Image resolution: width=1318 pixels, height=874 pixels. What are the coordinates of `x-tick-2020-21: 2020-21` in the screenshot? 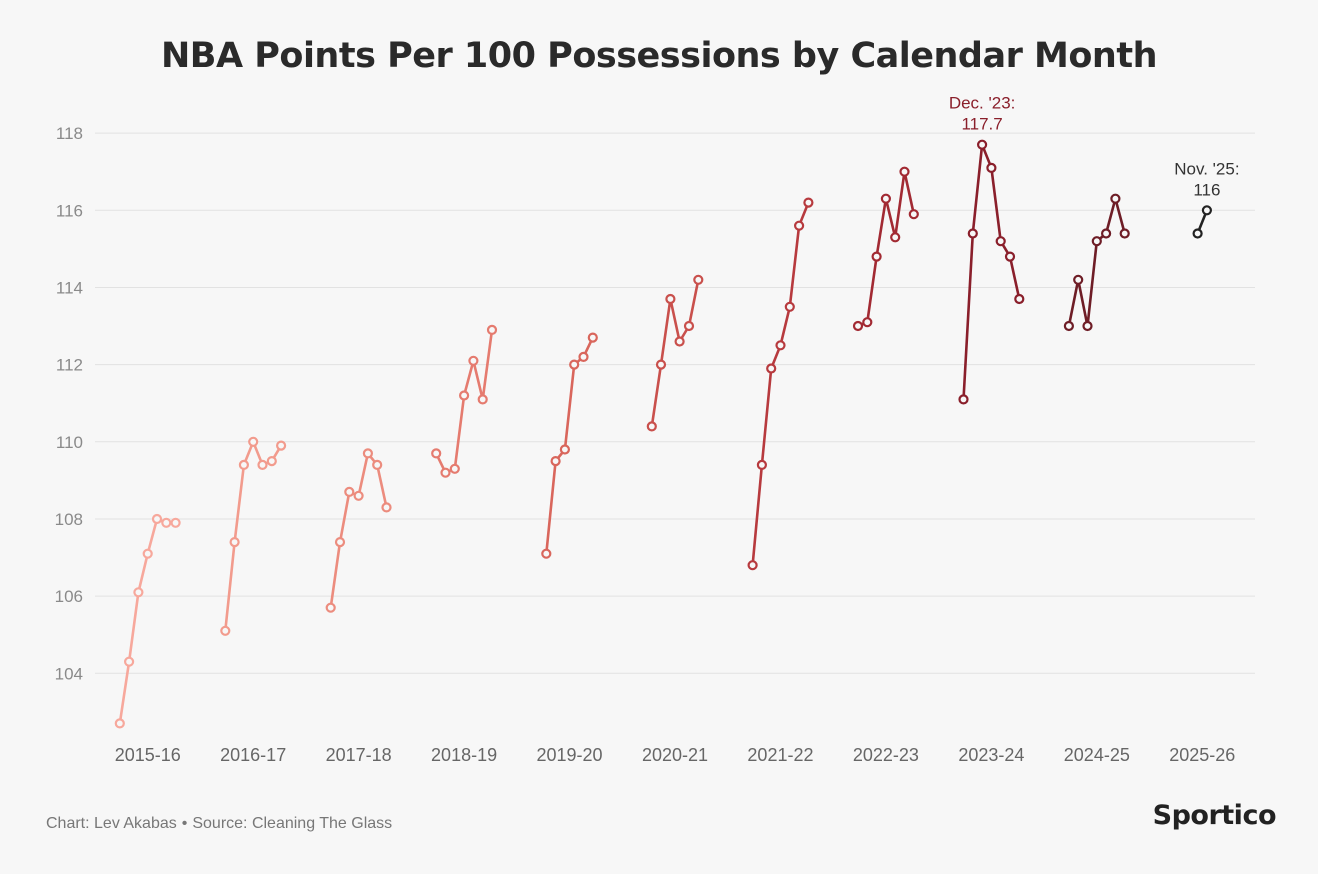 It's located at (675, 755).